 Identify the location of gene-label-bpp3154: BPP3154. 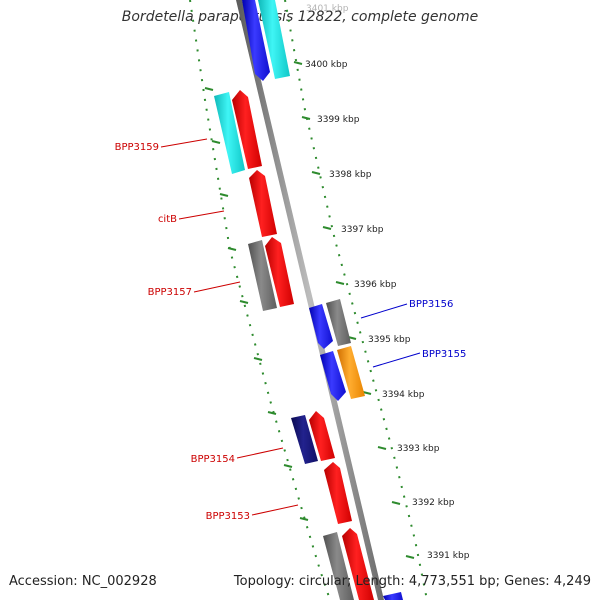
(213, 459).